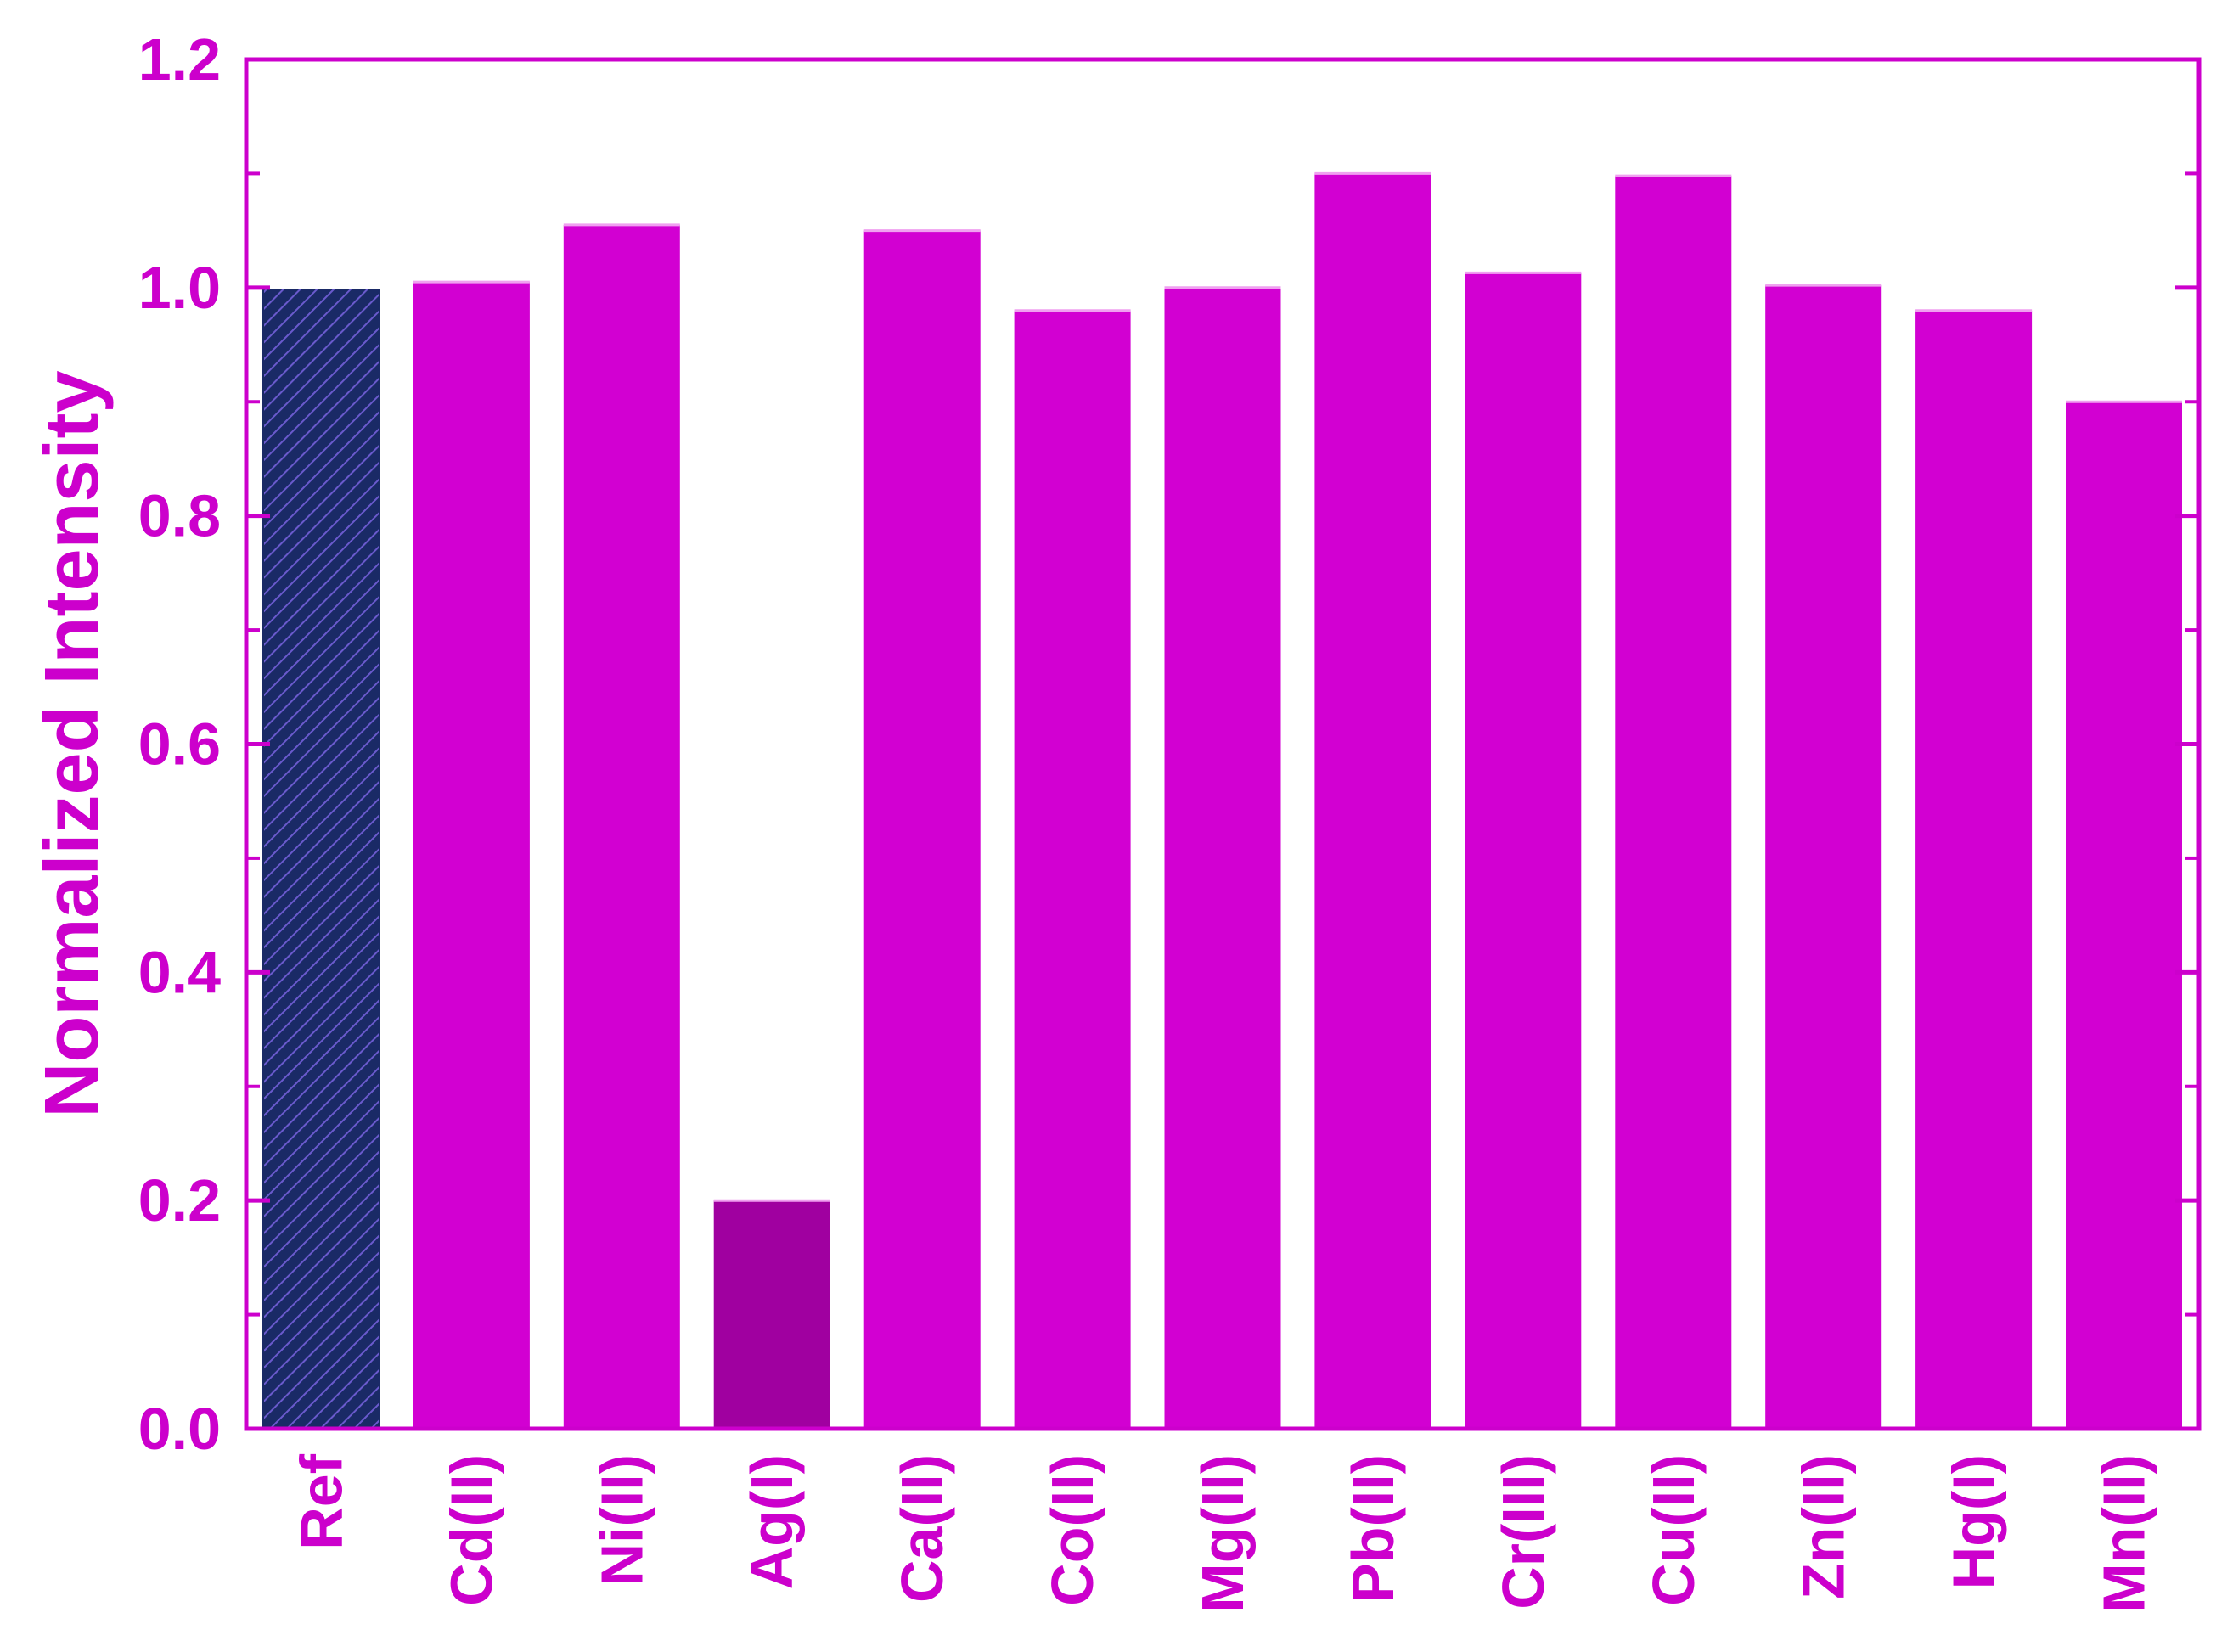 The height and width of the screenshot is (1652, 2233). What do you see at coordinates (1072, 1530) in the screenshot?
I see `x-tick-label: Co(II)` at bounding box center [1072, 1530].